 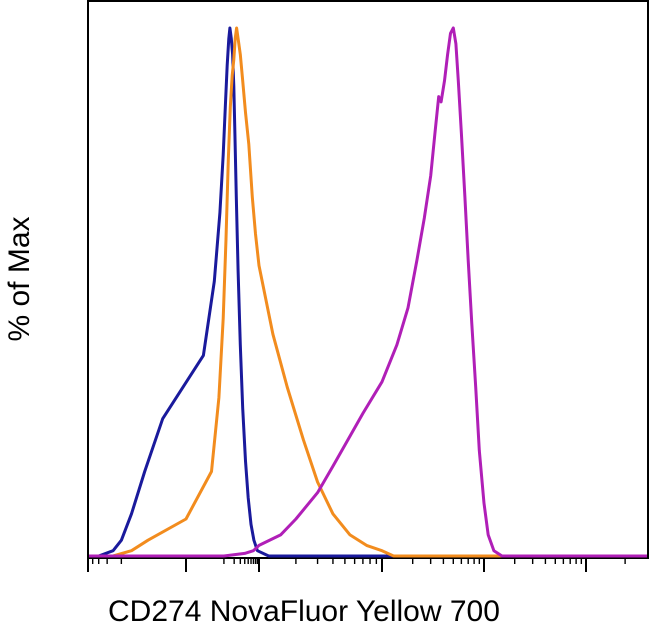 What do you see at coordinates (19, 278) in the screenshot?
I see `y-axis-title: % of Max` at bounding box center [19, 278].